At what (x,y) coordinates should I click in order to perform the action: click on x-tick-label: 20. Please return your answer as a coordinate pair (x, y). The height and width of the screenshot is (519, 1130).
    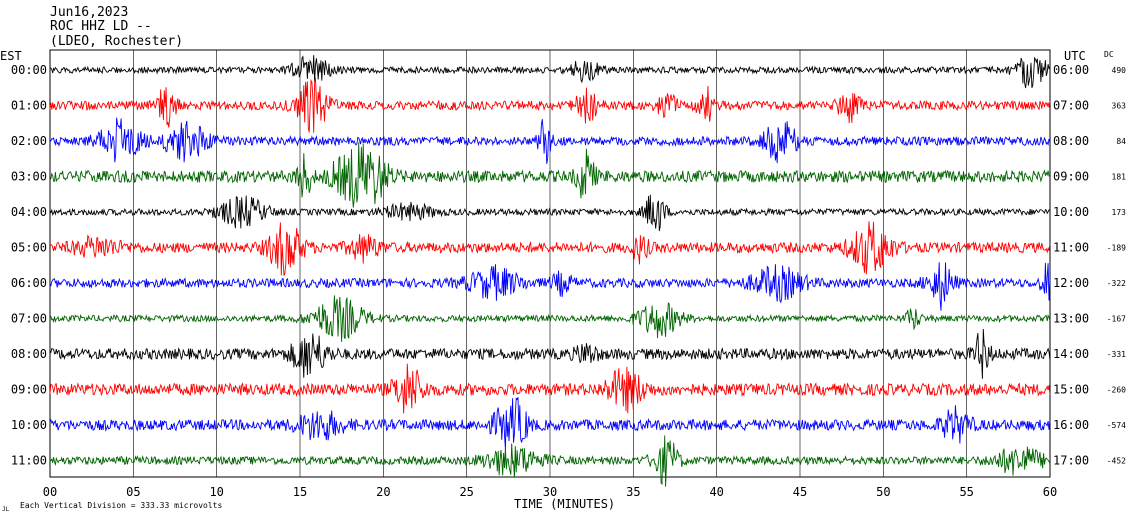
    Looking at the image, I should click on (383, 492).